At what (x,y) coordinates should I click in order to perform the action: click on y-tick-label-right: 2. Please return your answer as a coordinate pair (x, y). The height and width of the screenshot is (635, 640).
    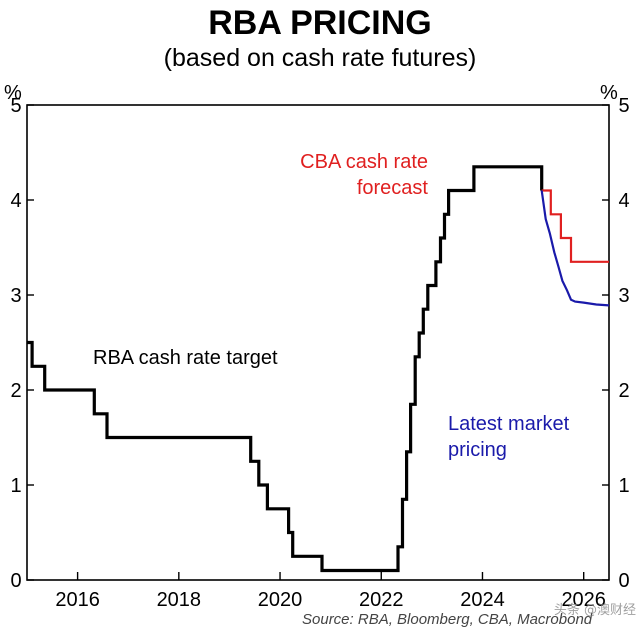
    Looking at the image, I should click on (623, 391).